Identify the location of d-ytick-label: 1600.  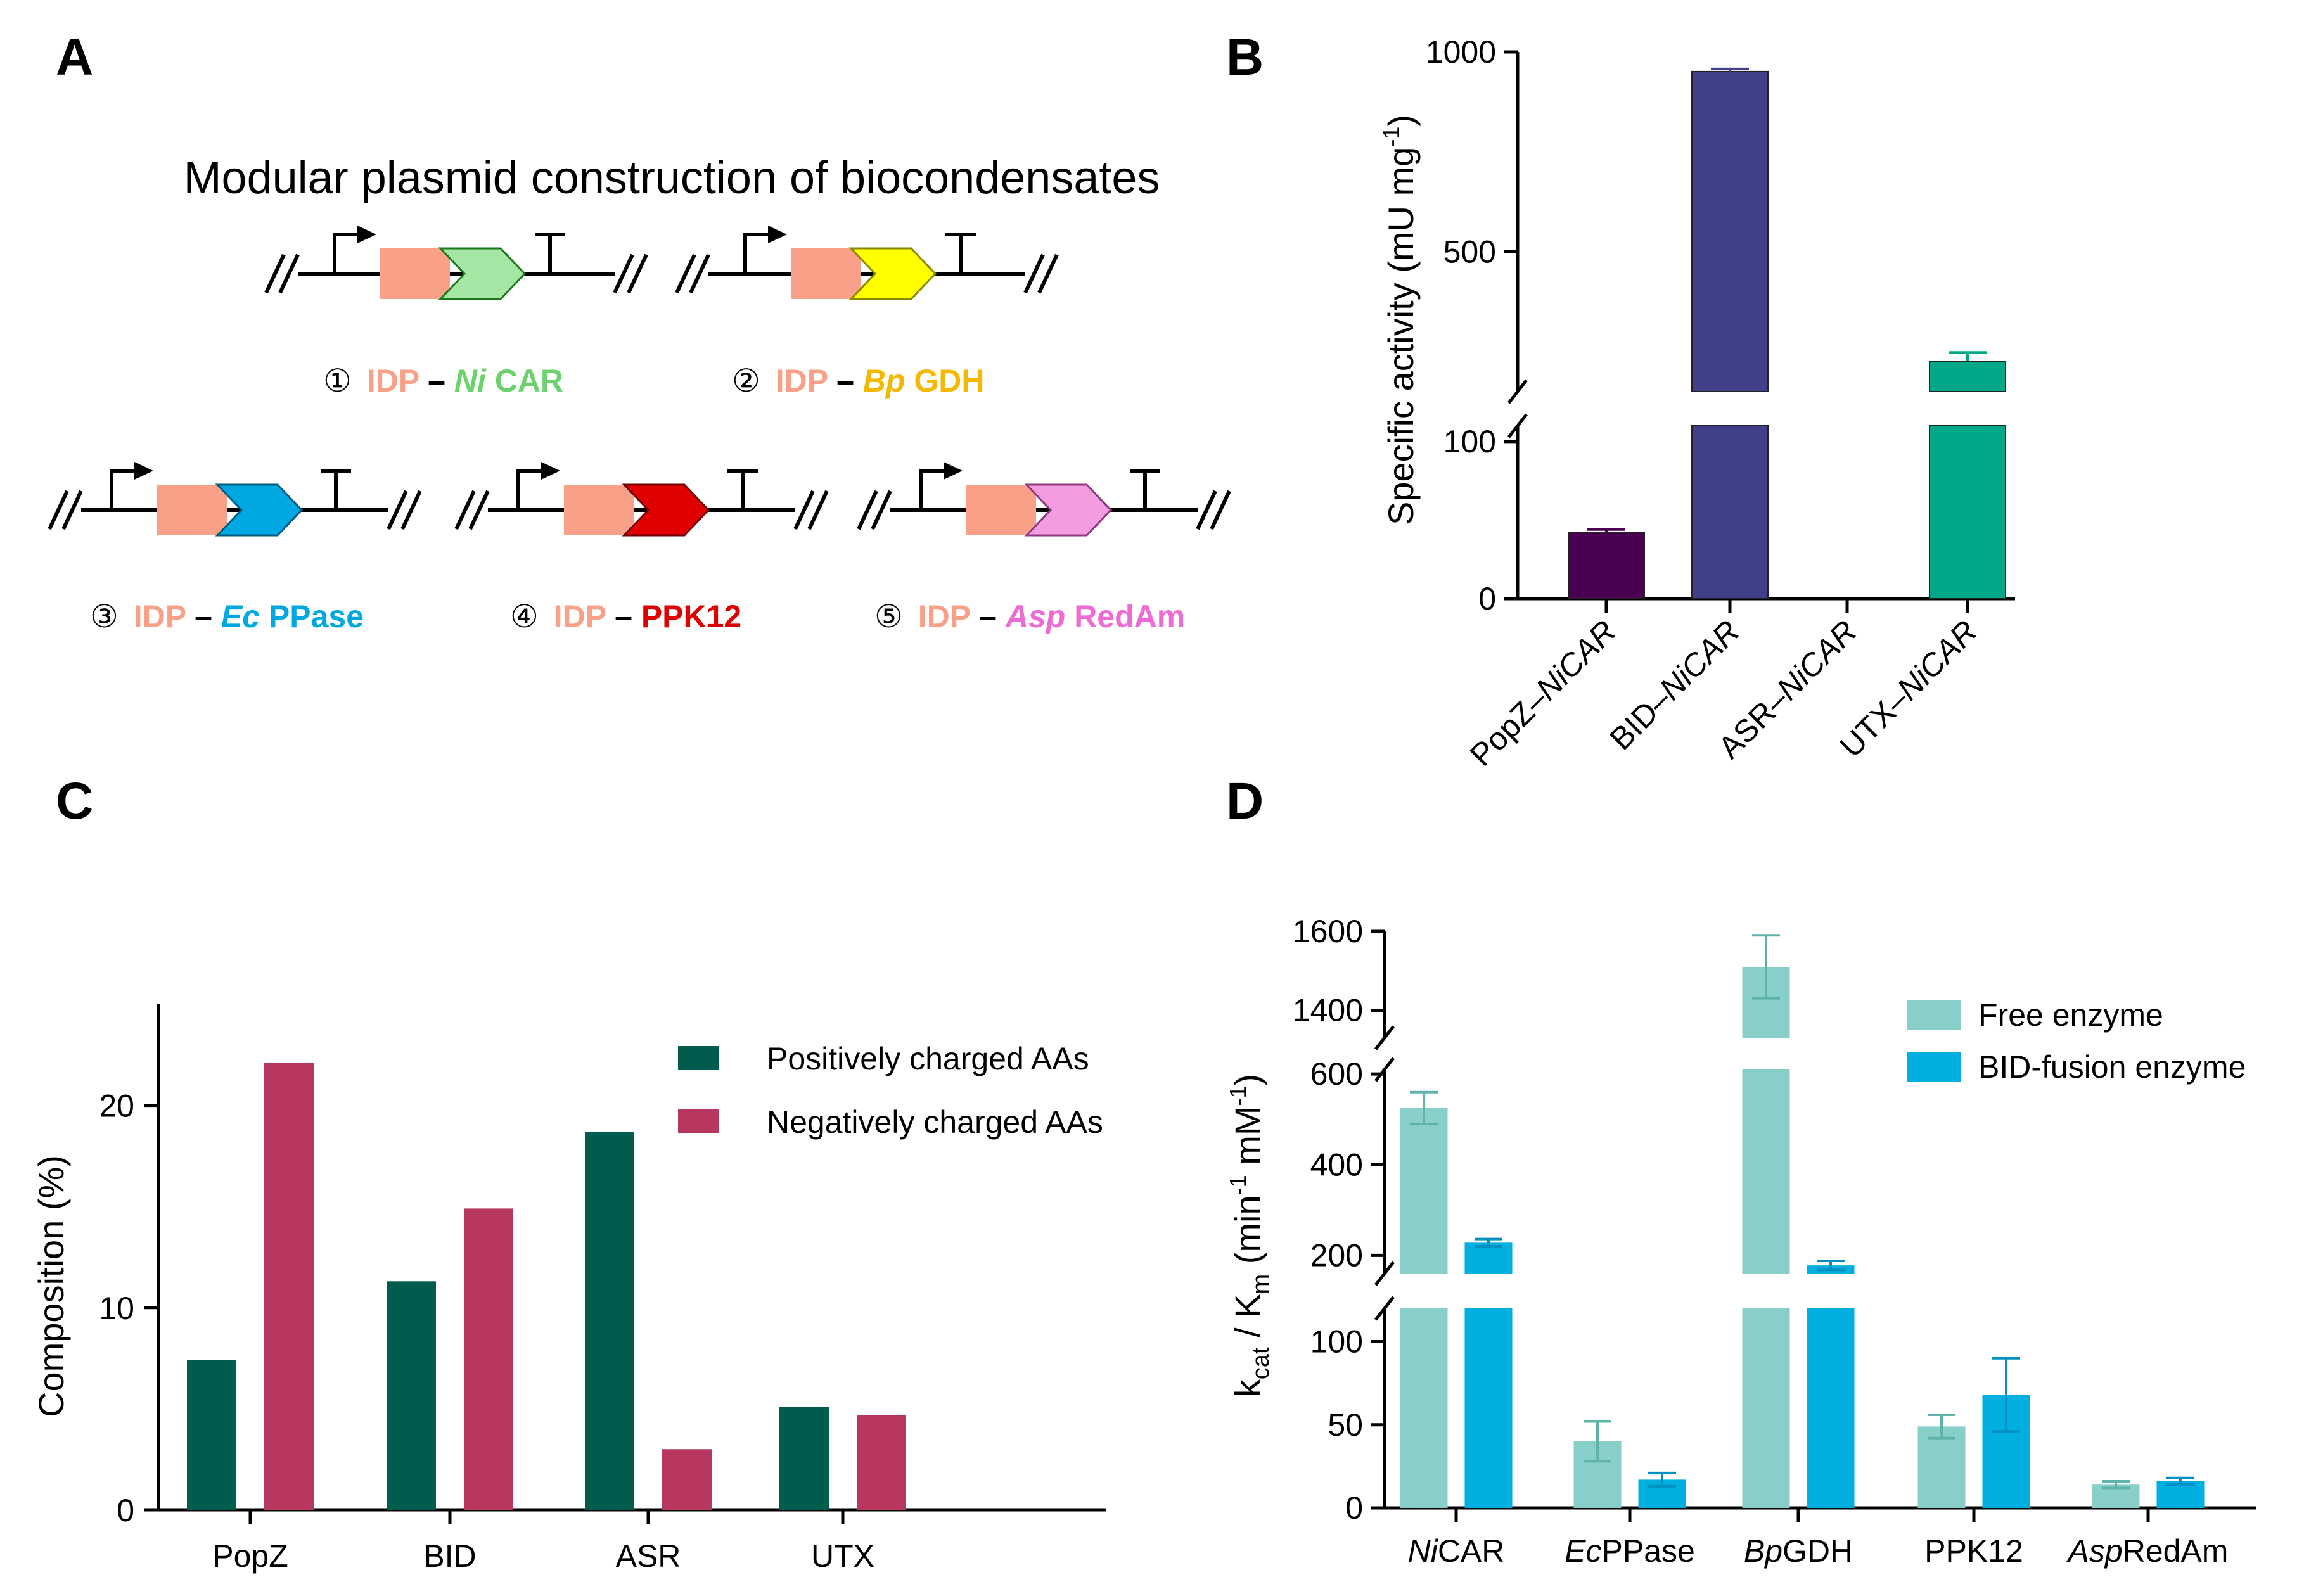
(1328, 931).